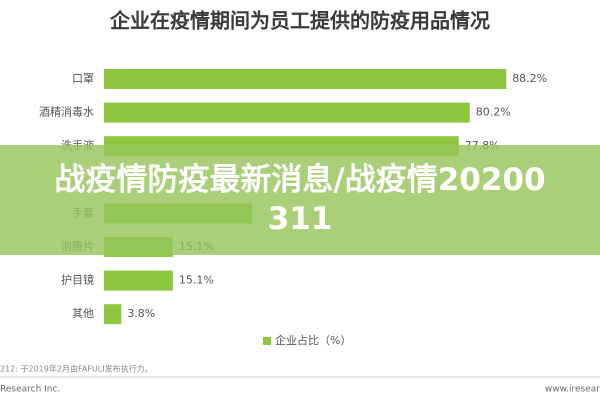 The width and height of the screenshot is (600, 400). Describe the element at coordinates (30, 390) in the screenshot. I see `footer-left: Research Inc.` at that location.